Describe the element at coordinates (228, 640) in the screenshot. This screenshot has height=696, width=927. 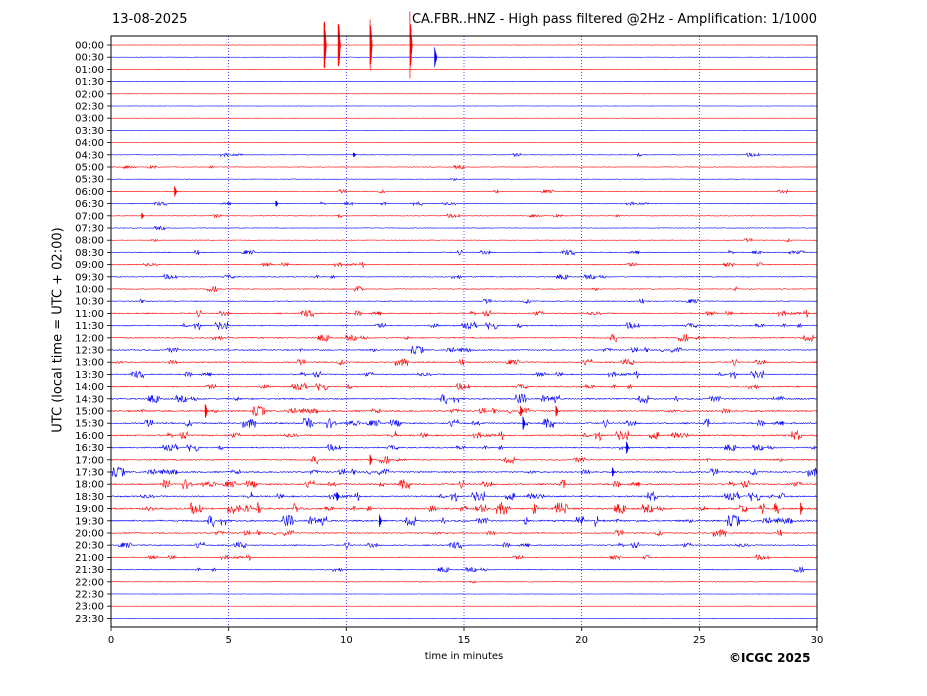
I see `x-tick-label: 5` at that location.